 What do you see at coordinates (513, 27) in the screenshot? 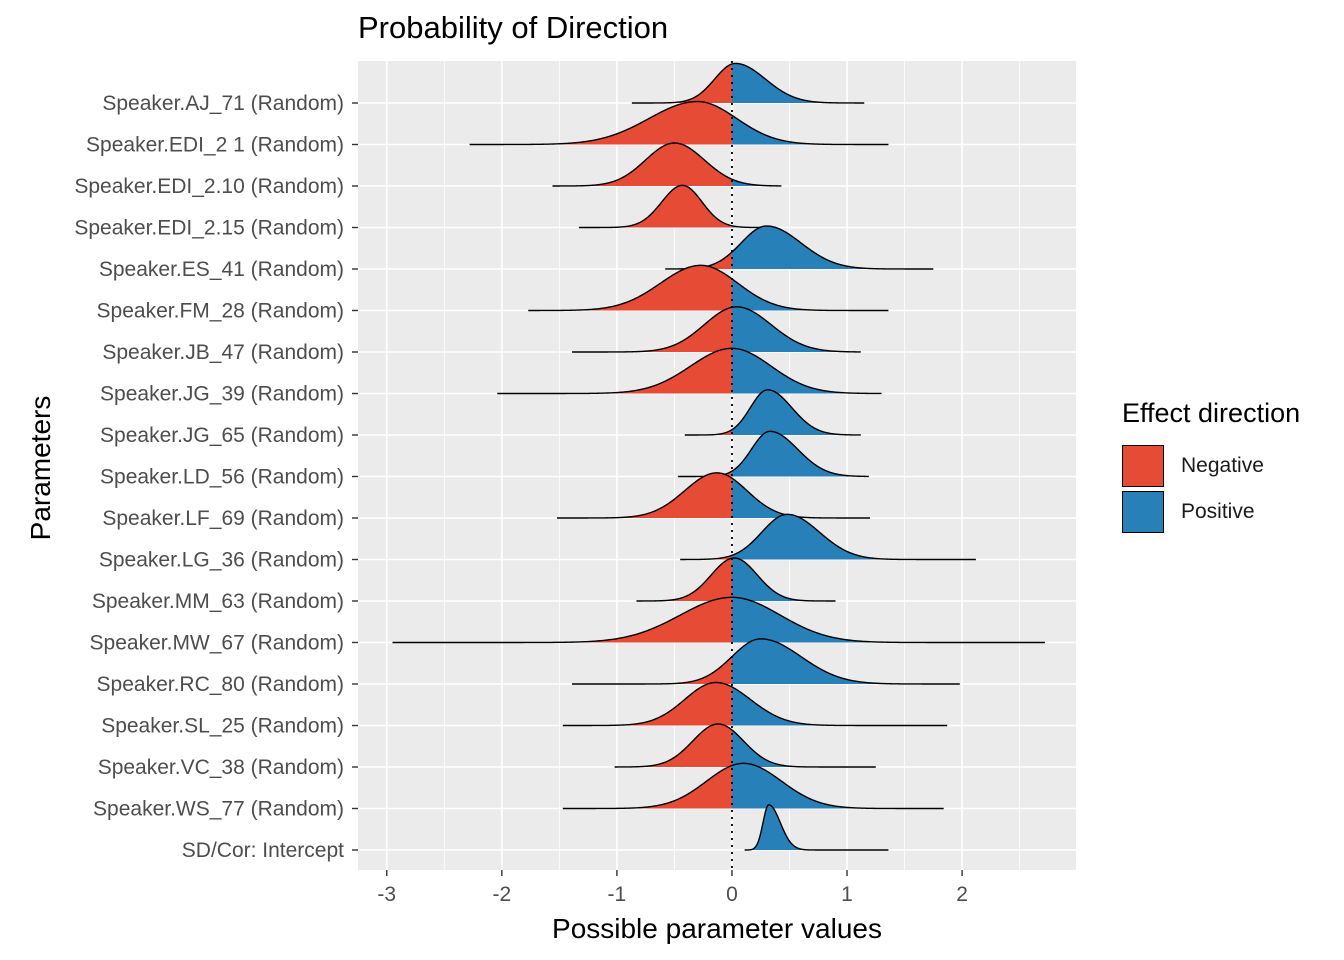
I see `chart-title: Probability of Direction` at bounding box center [513, 27].